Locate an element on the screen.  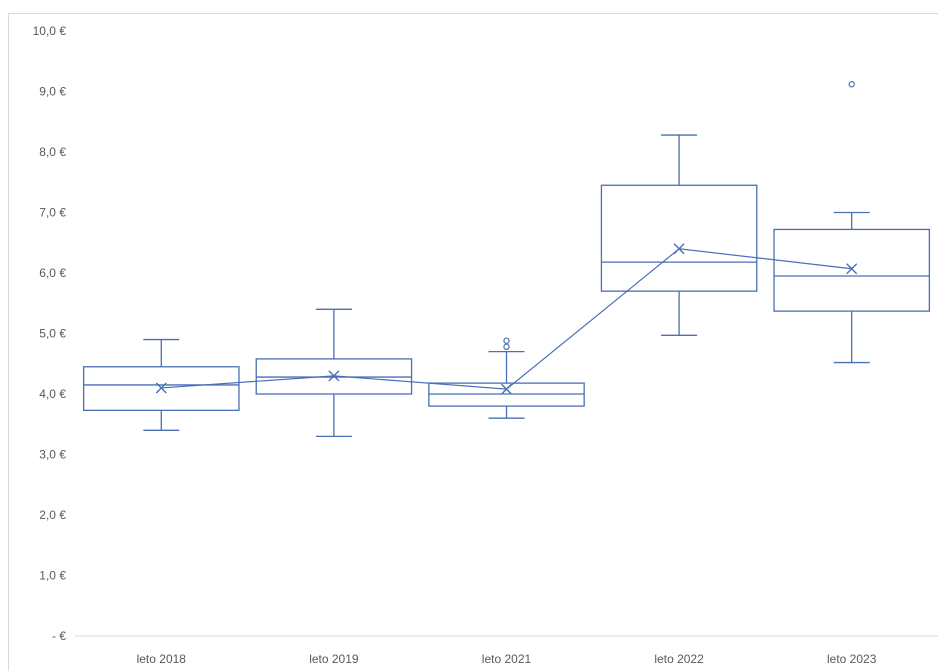
y-tick-label-8: 2,0 € is located at coordinates (52, 515).